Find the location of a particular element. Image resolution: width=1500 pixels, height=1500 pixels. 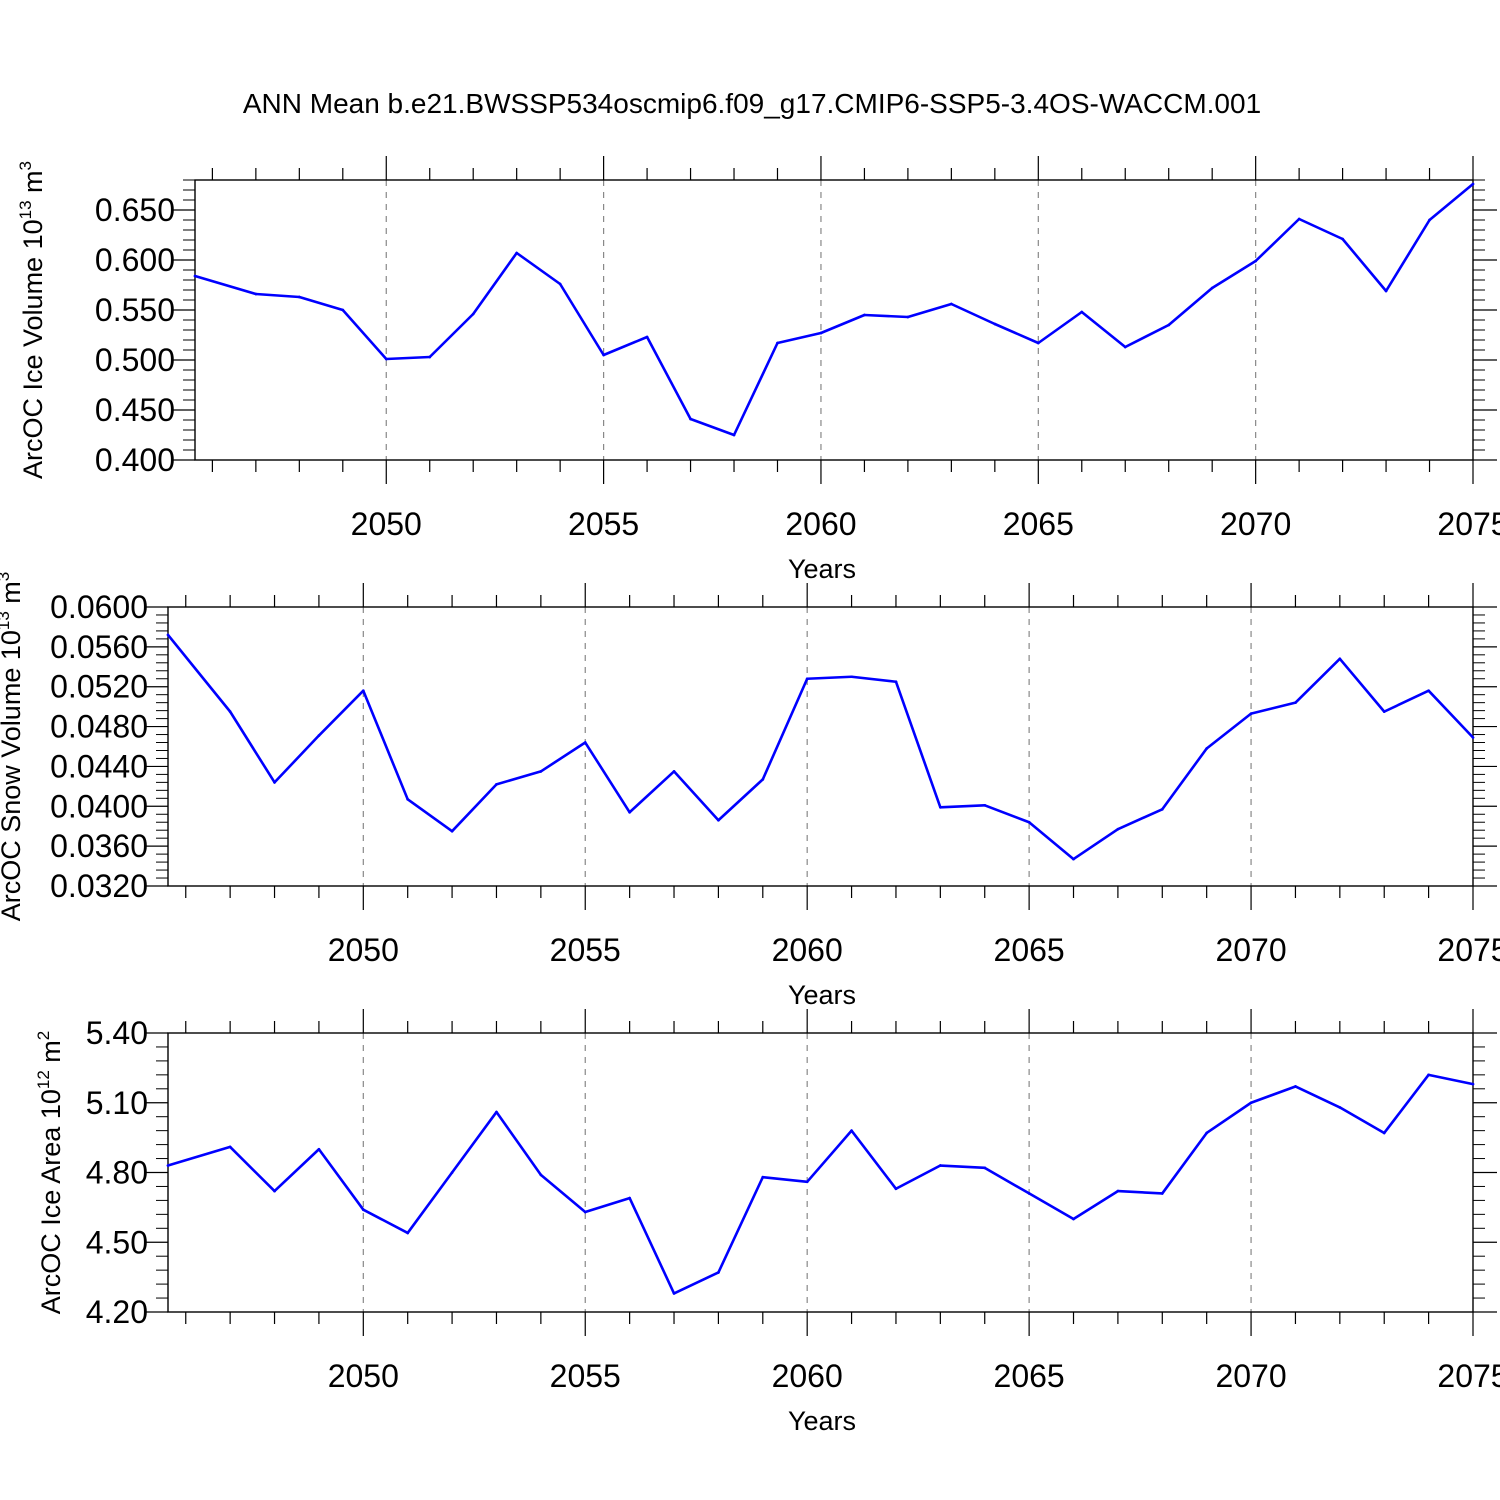

y-tick-label: 0.400 is located at coordinates (135, 460).